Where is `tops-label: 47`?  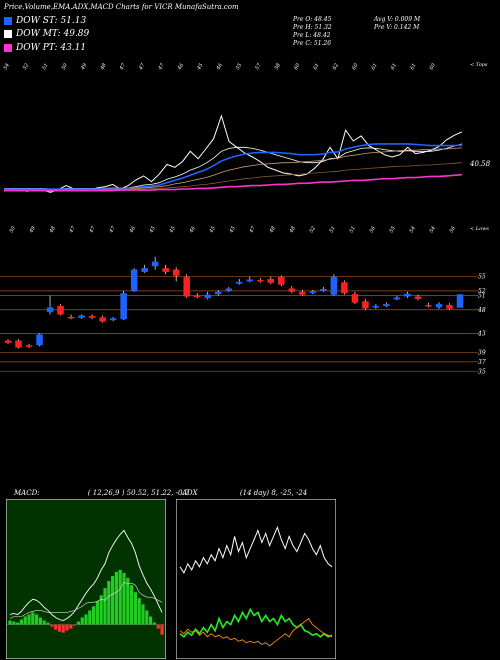
tops-label: 47 is located at coordinates (161, 67).